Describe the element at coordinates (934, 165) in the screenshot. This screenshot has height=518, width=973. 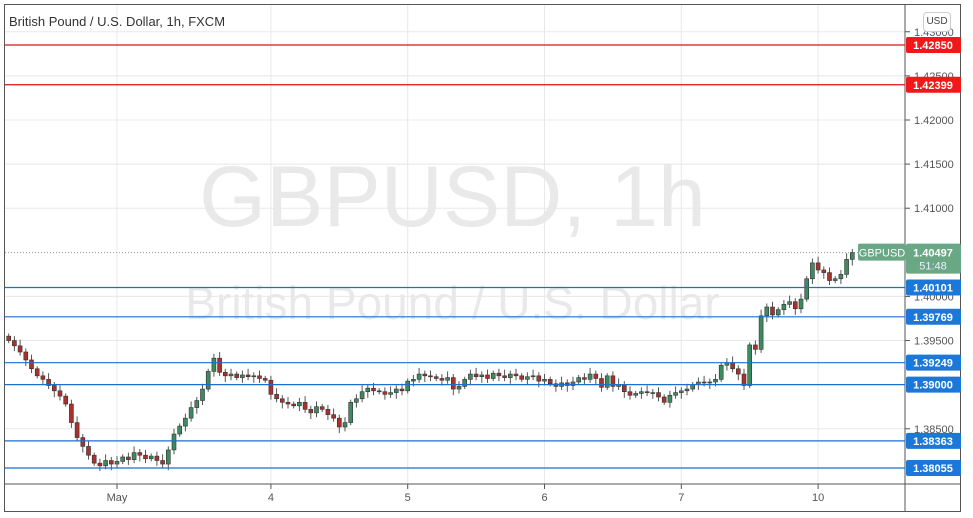
I see `y-tick-label: 1.41500` at that location.